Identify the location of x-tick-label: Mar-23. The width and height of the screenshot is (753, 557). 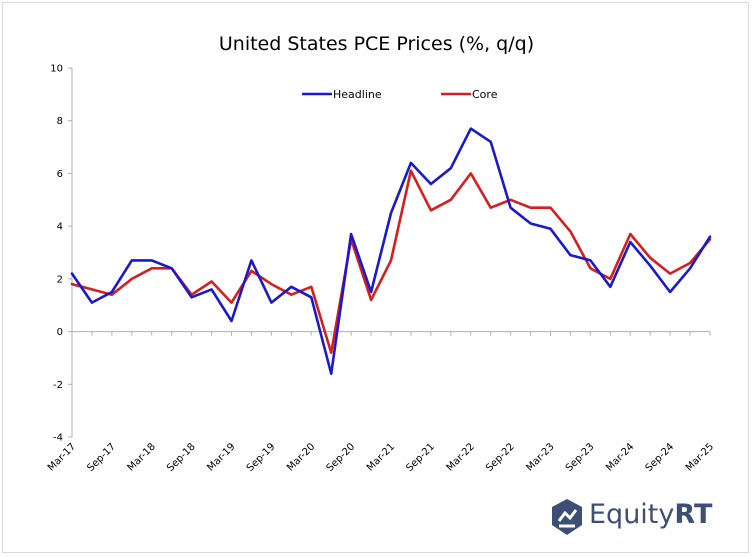
(540, 457).